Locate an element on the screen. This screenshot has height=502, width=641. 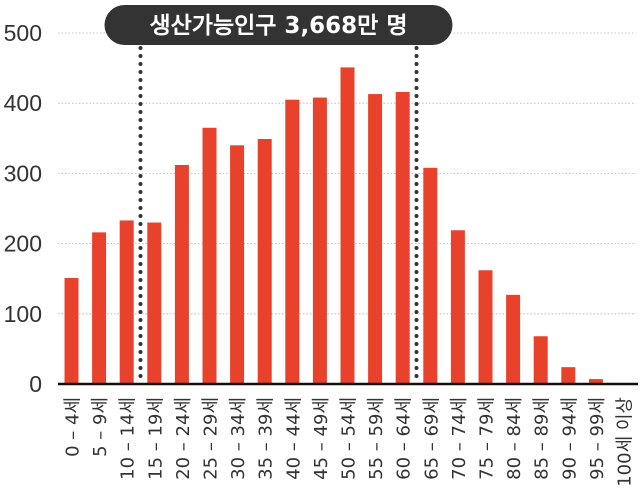
y-tick-label: 200 is located at coordinates (23, 244).